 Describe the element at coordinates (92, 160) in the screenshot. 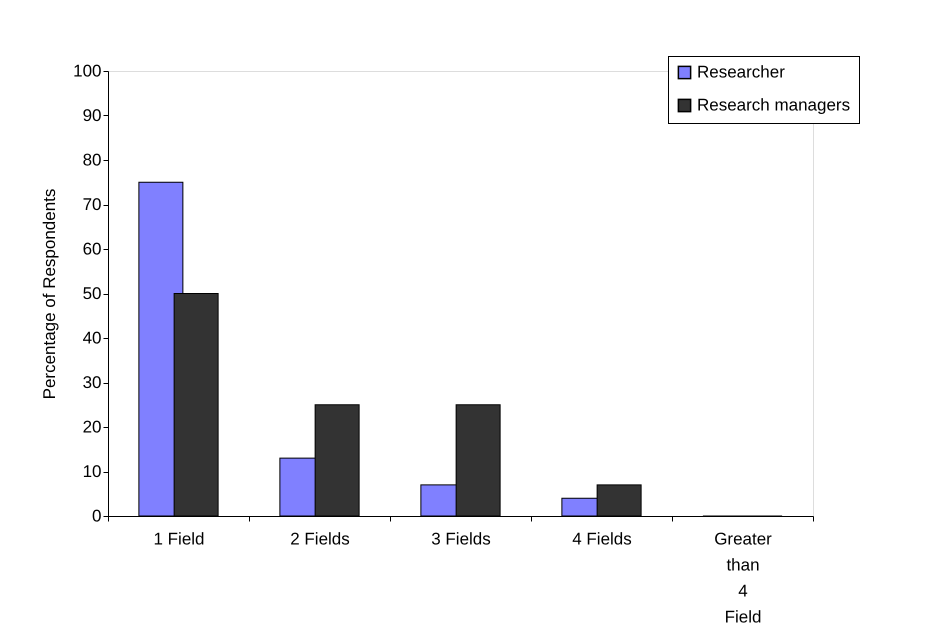

I see `y-tick-label: 80` at that location.